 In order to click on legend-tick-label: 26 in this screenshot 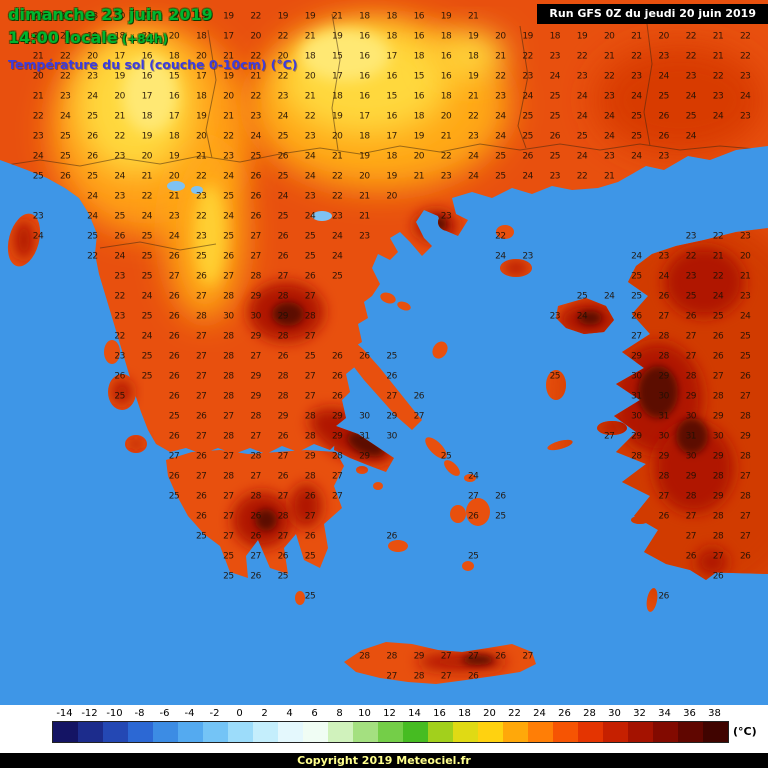, I will do `click(564, 713)`.